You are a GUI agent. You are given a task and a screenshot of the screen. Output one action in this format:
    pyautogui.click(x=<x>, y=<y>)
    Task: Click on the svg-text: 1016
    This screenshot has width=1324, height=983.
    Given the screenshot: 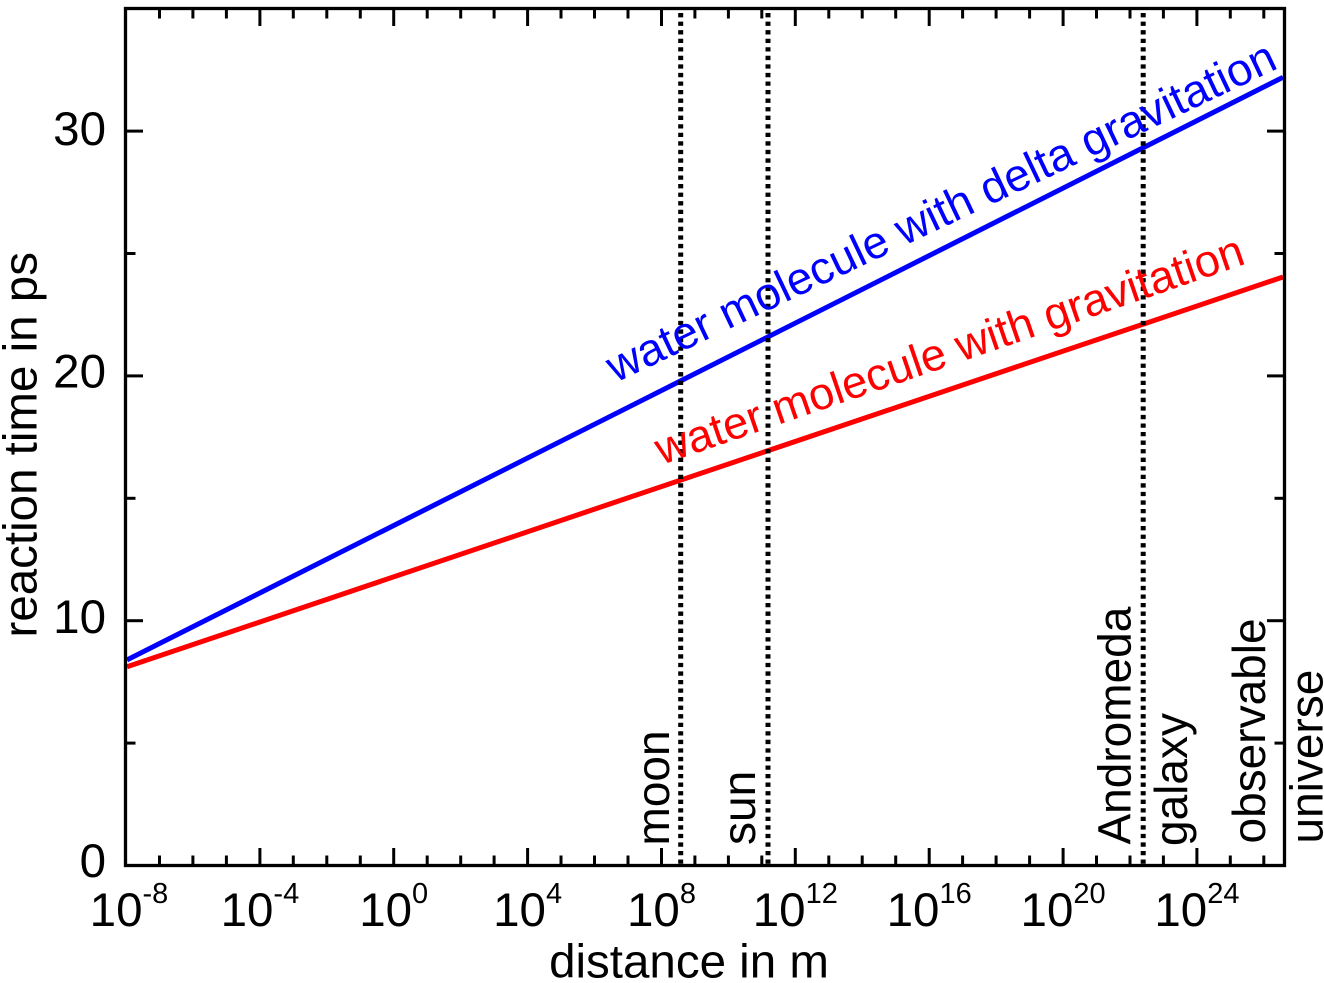 What is the action you would take?
    pyautogui.click(x=929, y=907)
    